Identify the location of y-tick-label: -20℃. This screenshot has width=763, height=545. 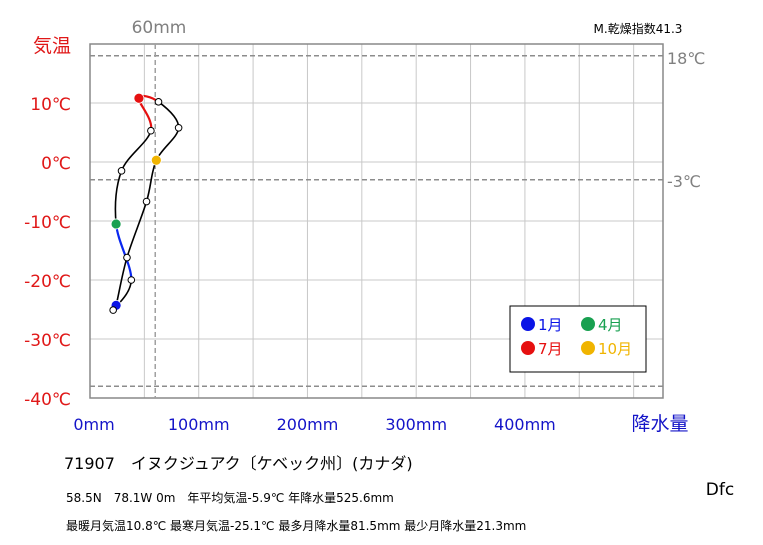
(47, 282).